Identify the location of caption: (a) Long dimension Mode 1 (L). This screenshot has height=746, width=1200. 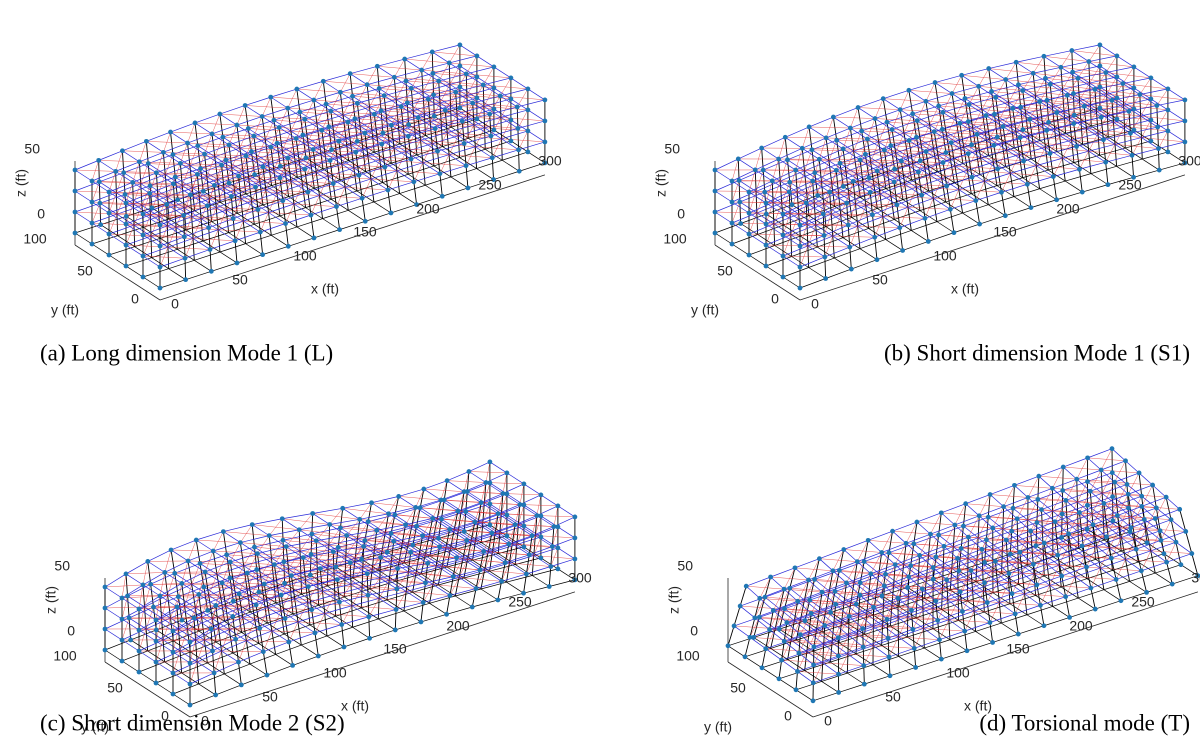
(186, 352).